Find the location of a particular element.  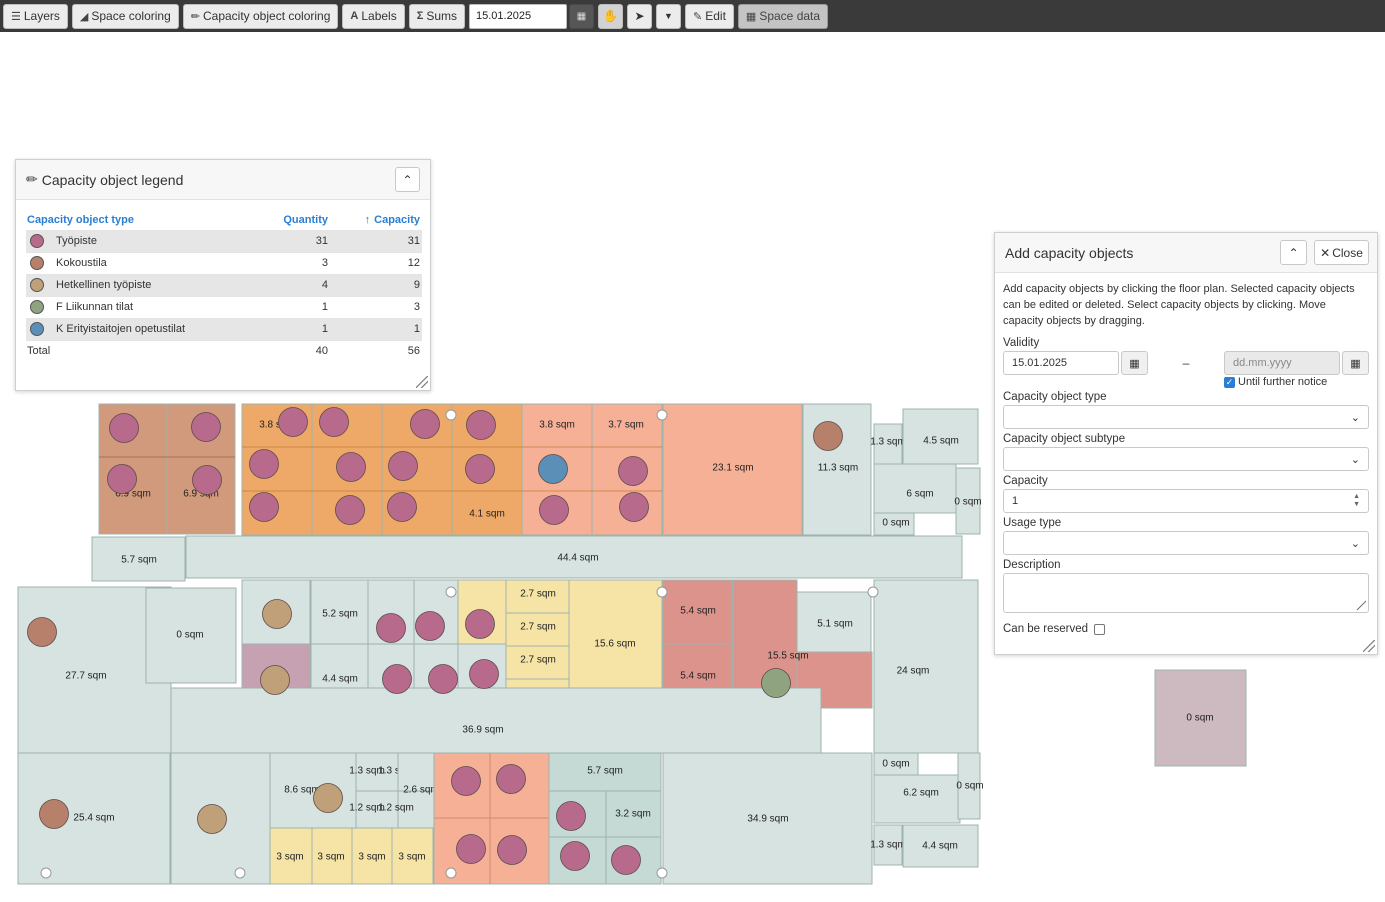

space-coloring-button: ◢ Space coloring is located at coordinates (125, 16).